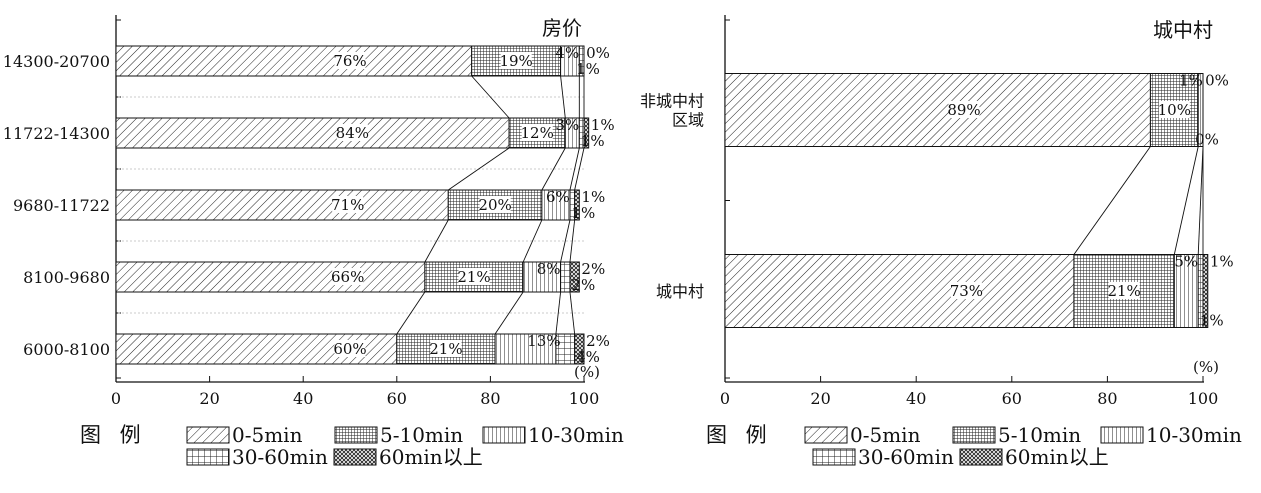  Describe the element at coordinates (1174, 110) in the screenshot. I see `data-label: 10%` at that location.